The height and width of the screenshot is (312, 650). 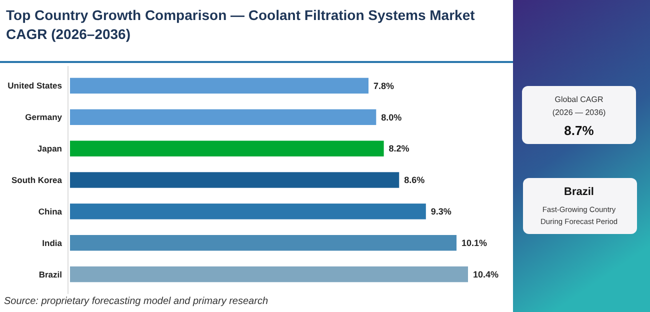 I want to click on chart-title: Top Country Growth Comparison — Coolant Filtration Systems Market CAGR (2026–2036), so click(x=241, y=24).